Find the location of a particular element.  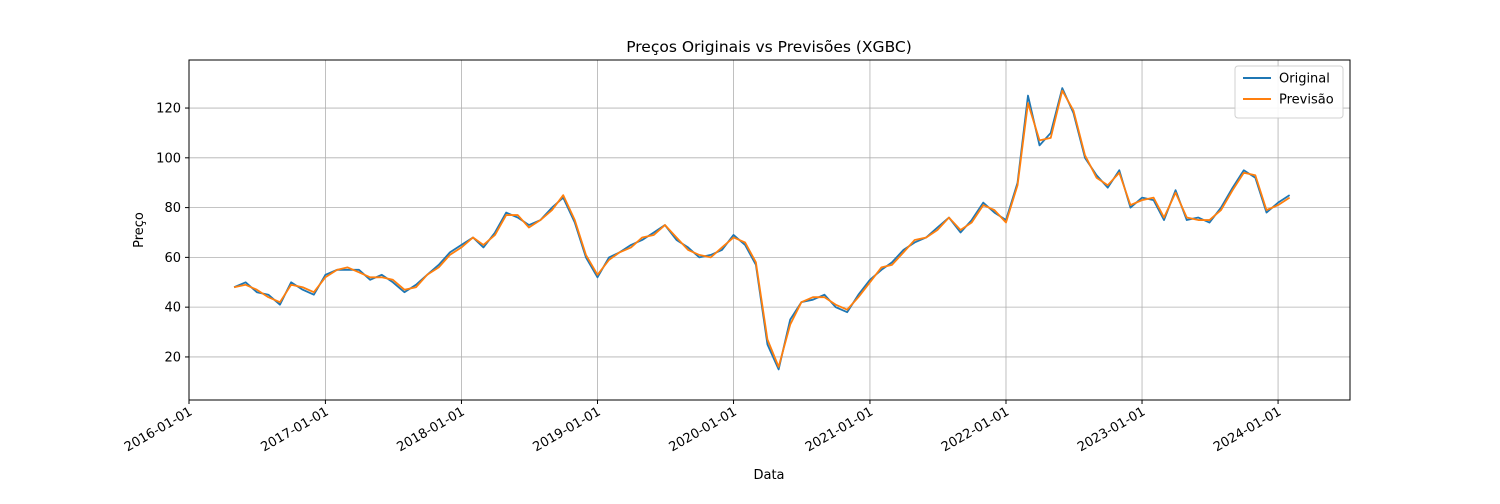

y-tick-label: 100 is located at coordinates (168, 158).